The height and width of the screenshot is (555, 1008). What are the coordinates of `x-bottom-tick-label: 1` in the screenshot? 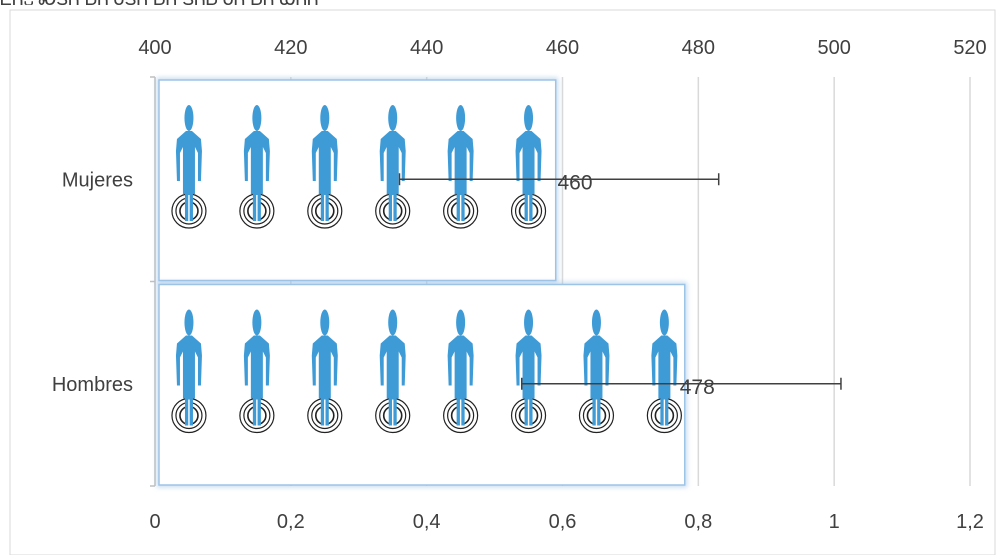 It's located at (834, 522).